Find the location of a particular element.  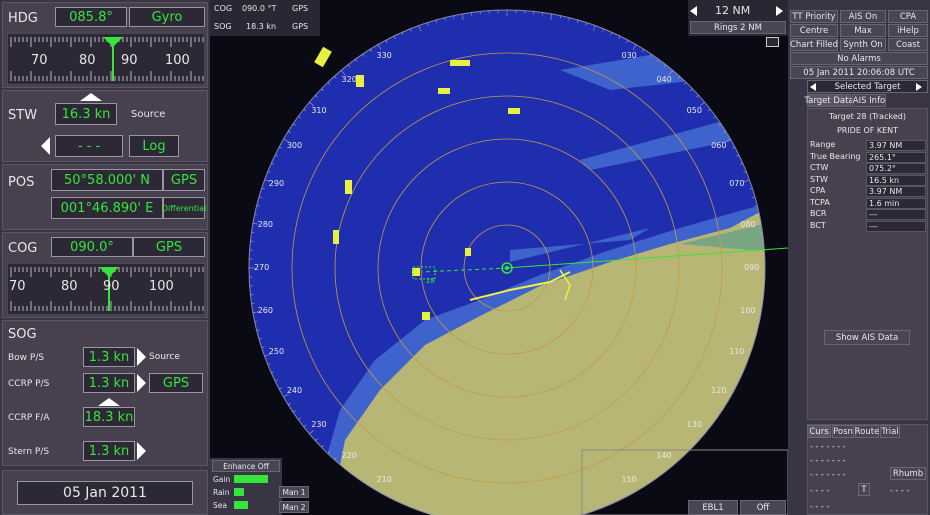

sog-source-label: Source is located at coordinates (164, 357).